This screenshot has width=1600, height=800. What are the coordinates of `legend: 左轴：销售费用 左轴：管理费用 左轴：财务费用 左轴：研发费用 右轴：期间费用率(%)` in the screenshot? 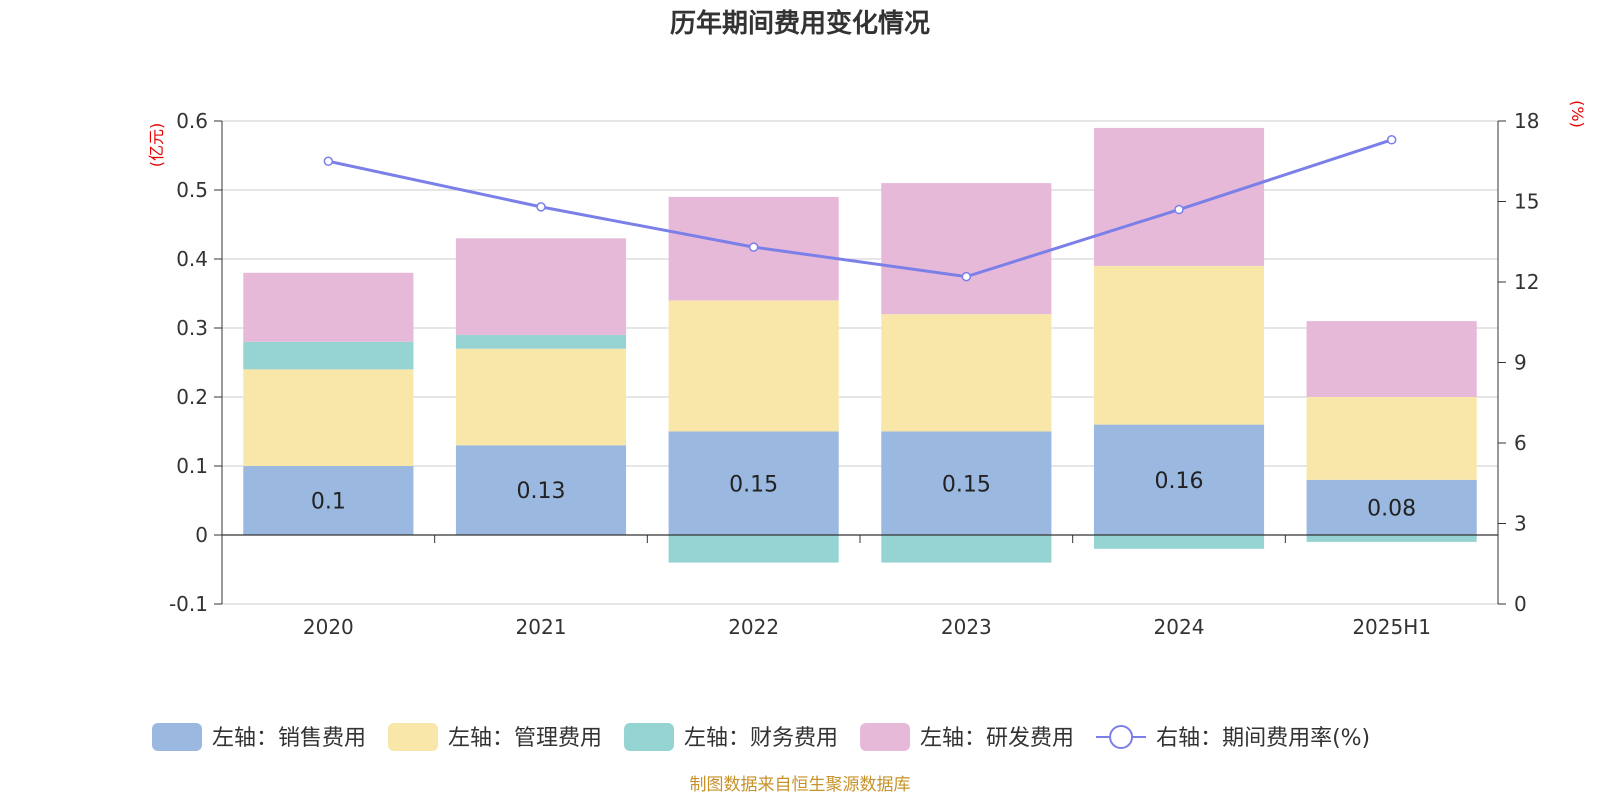 It's located at (761, 737).